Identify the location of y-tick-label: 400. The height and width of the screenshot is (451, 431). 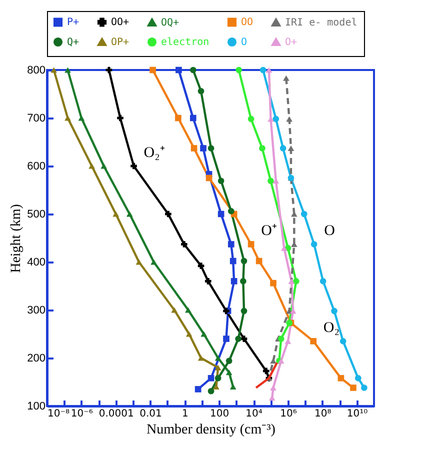
(36, 262).